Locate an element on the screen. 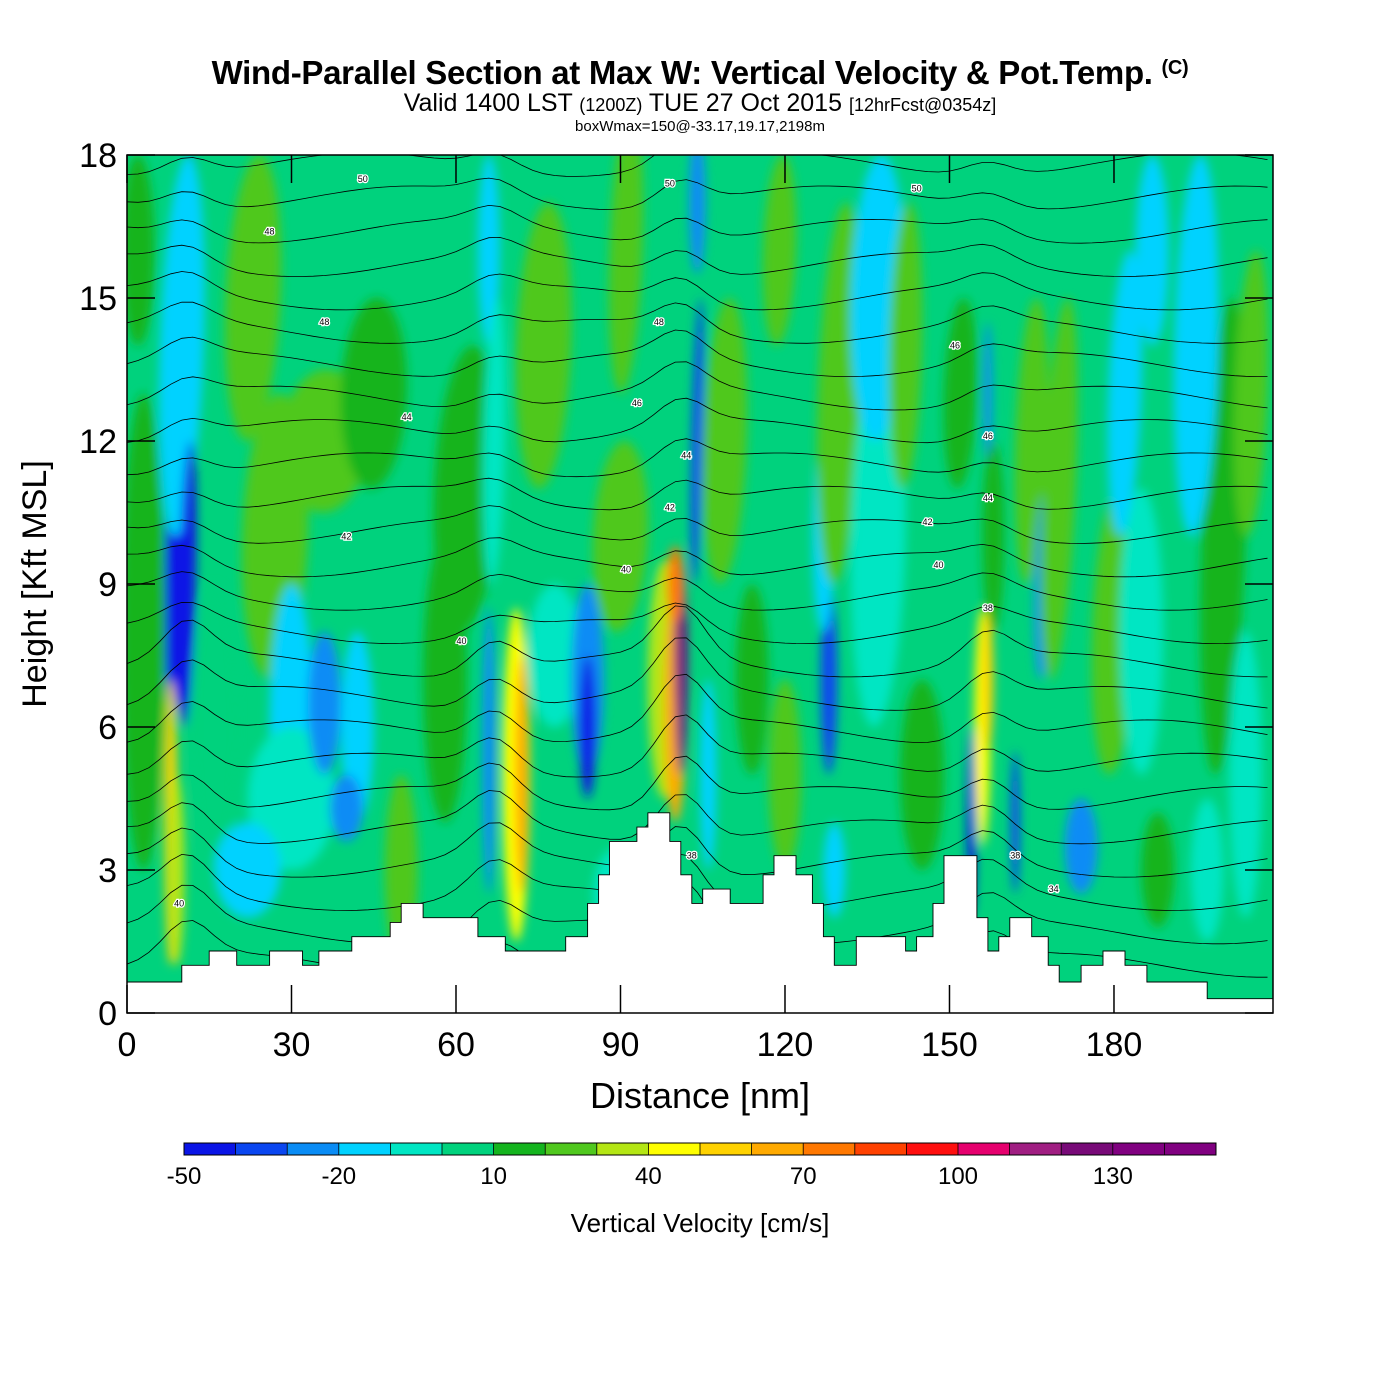 The width and height of the screenshot is (1400, 1400). valid-date: TUE 27 Oct 2015 is located at coordinates (745, 103).